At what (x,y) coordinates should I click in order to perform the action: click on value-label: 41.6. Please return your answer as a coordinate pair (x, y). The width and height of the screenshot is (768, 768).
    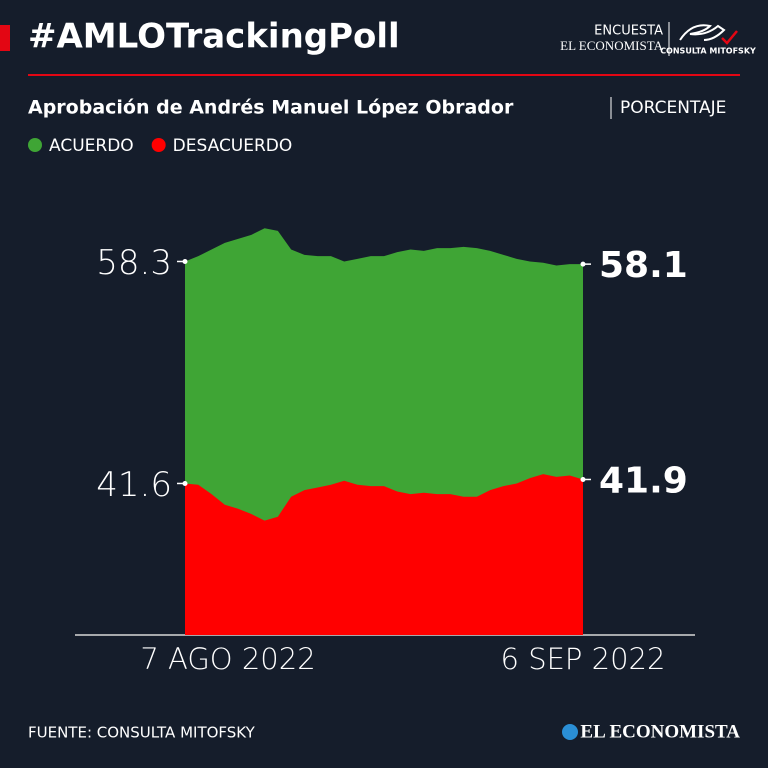
    Looking at the image, I should click on (134, 485).